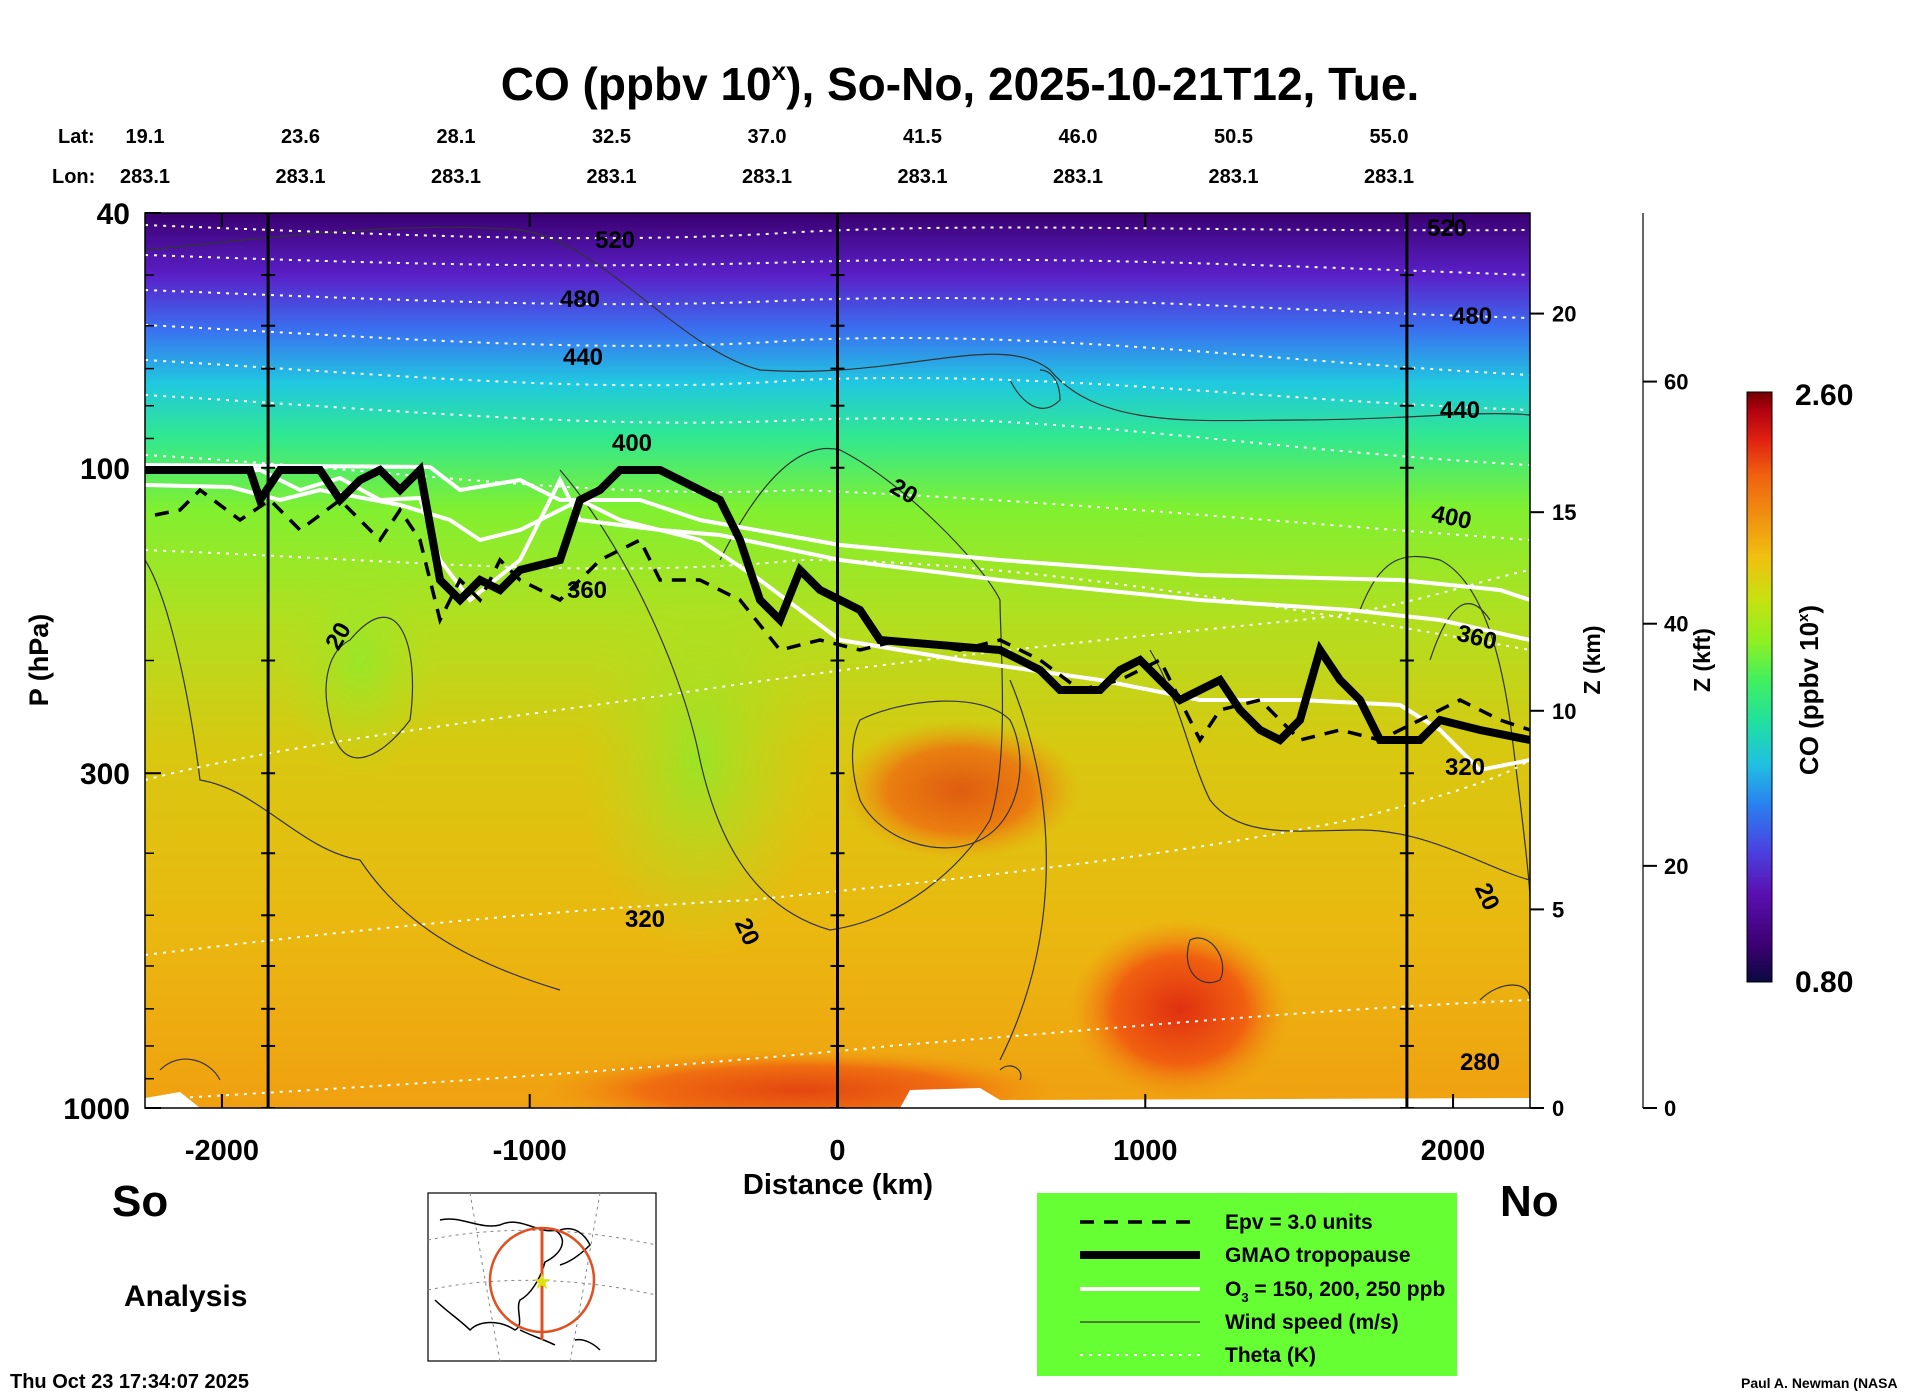 The height and width of the screenshot is (1394, 1926). Describe the element at coordinates (1564, 711) in the screenshot. I see `z-km-tick-label-2: 10` at that location.